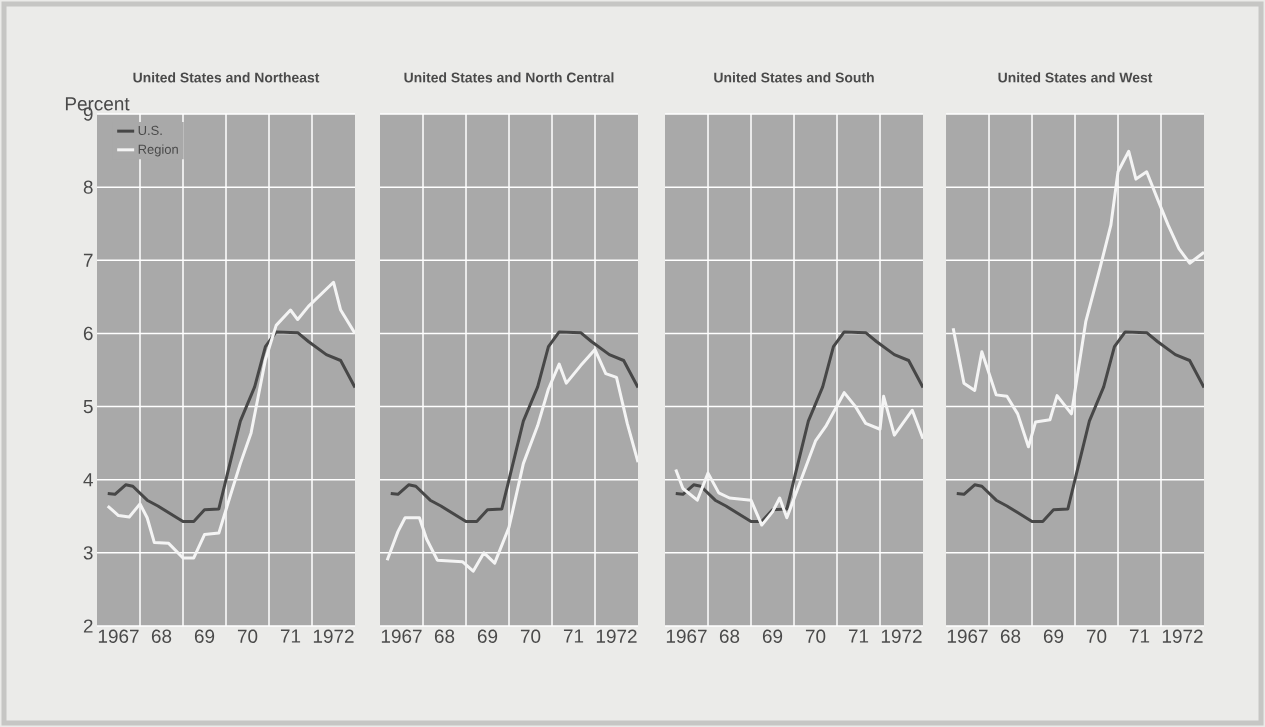 The height and width of the screenshot is (727, 1265). Describe the element at coordinates (88, 333) in the screenshot. I see `y-tick-label: 6` at that location.